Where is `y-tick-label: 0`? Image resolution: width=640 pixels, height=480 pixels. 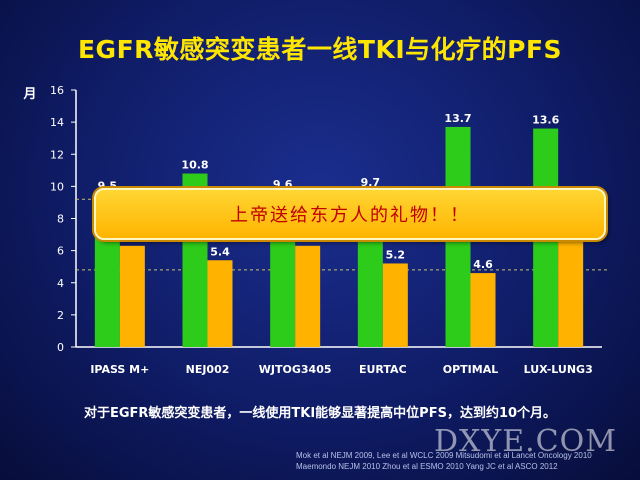
y-tick-label: 0 is located at coordinates (60, 347).